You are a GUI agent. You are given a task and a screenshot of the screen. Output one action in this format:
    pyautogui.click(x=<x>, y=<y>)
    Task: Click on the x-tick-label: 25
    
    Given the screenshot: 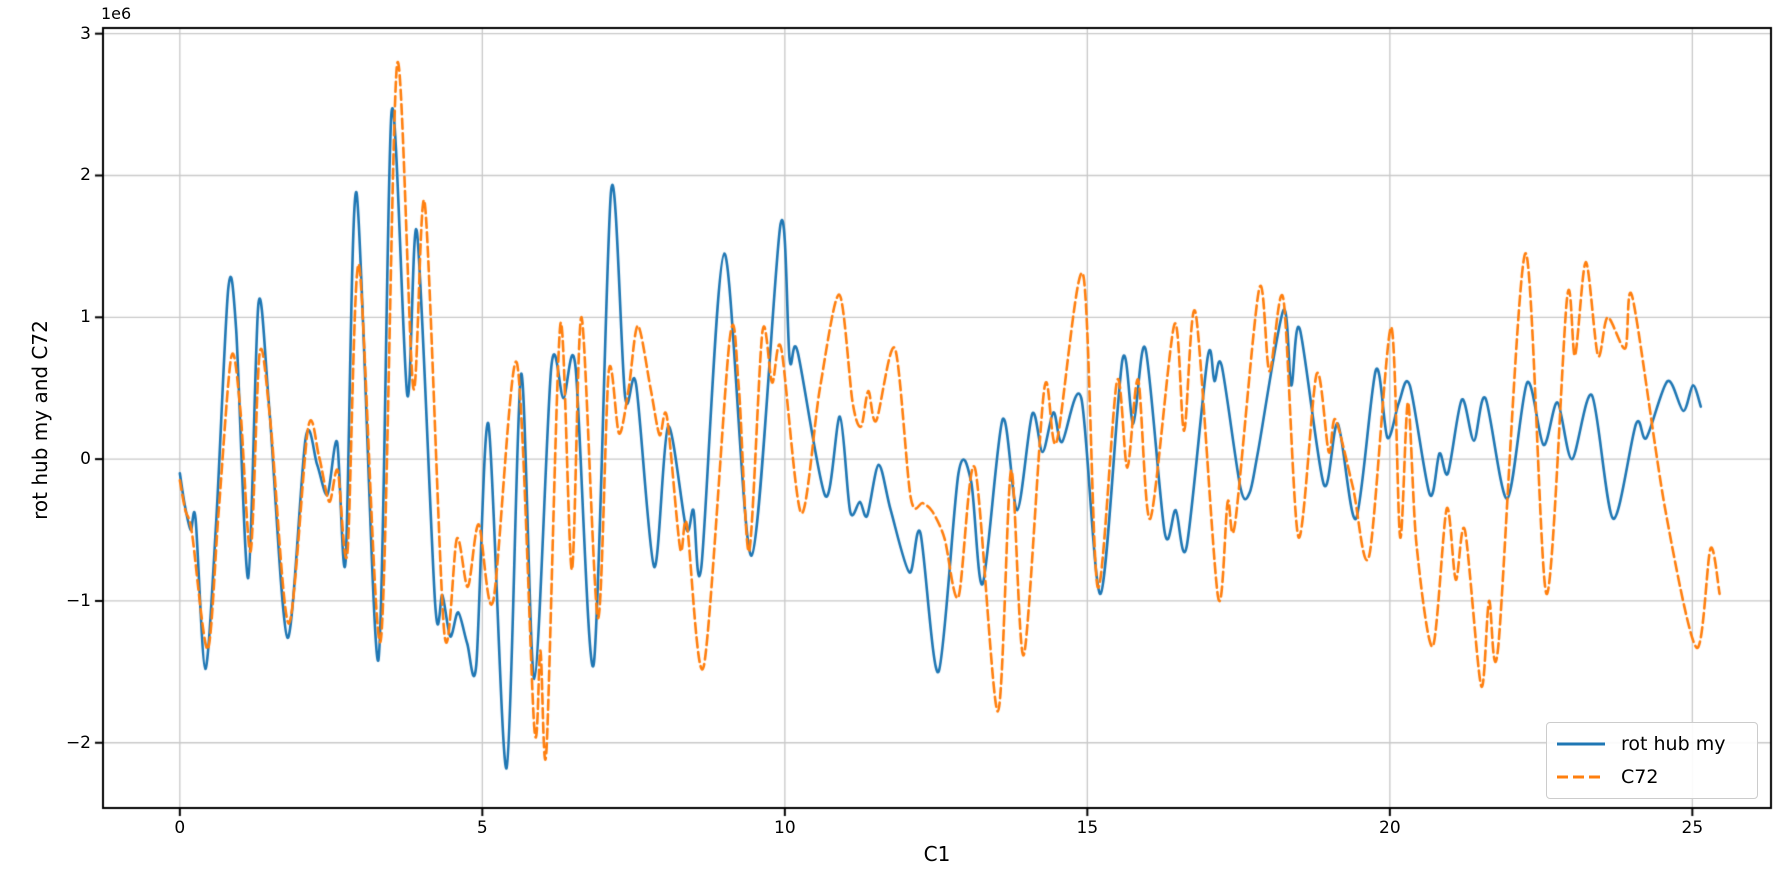 What is the action you would take?
    pyautogui.click(x=1692, y=828)
    